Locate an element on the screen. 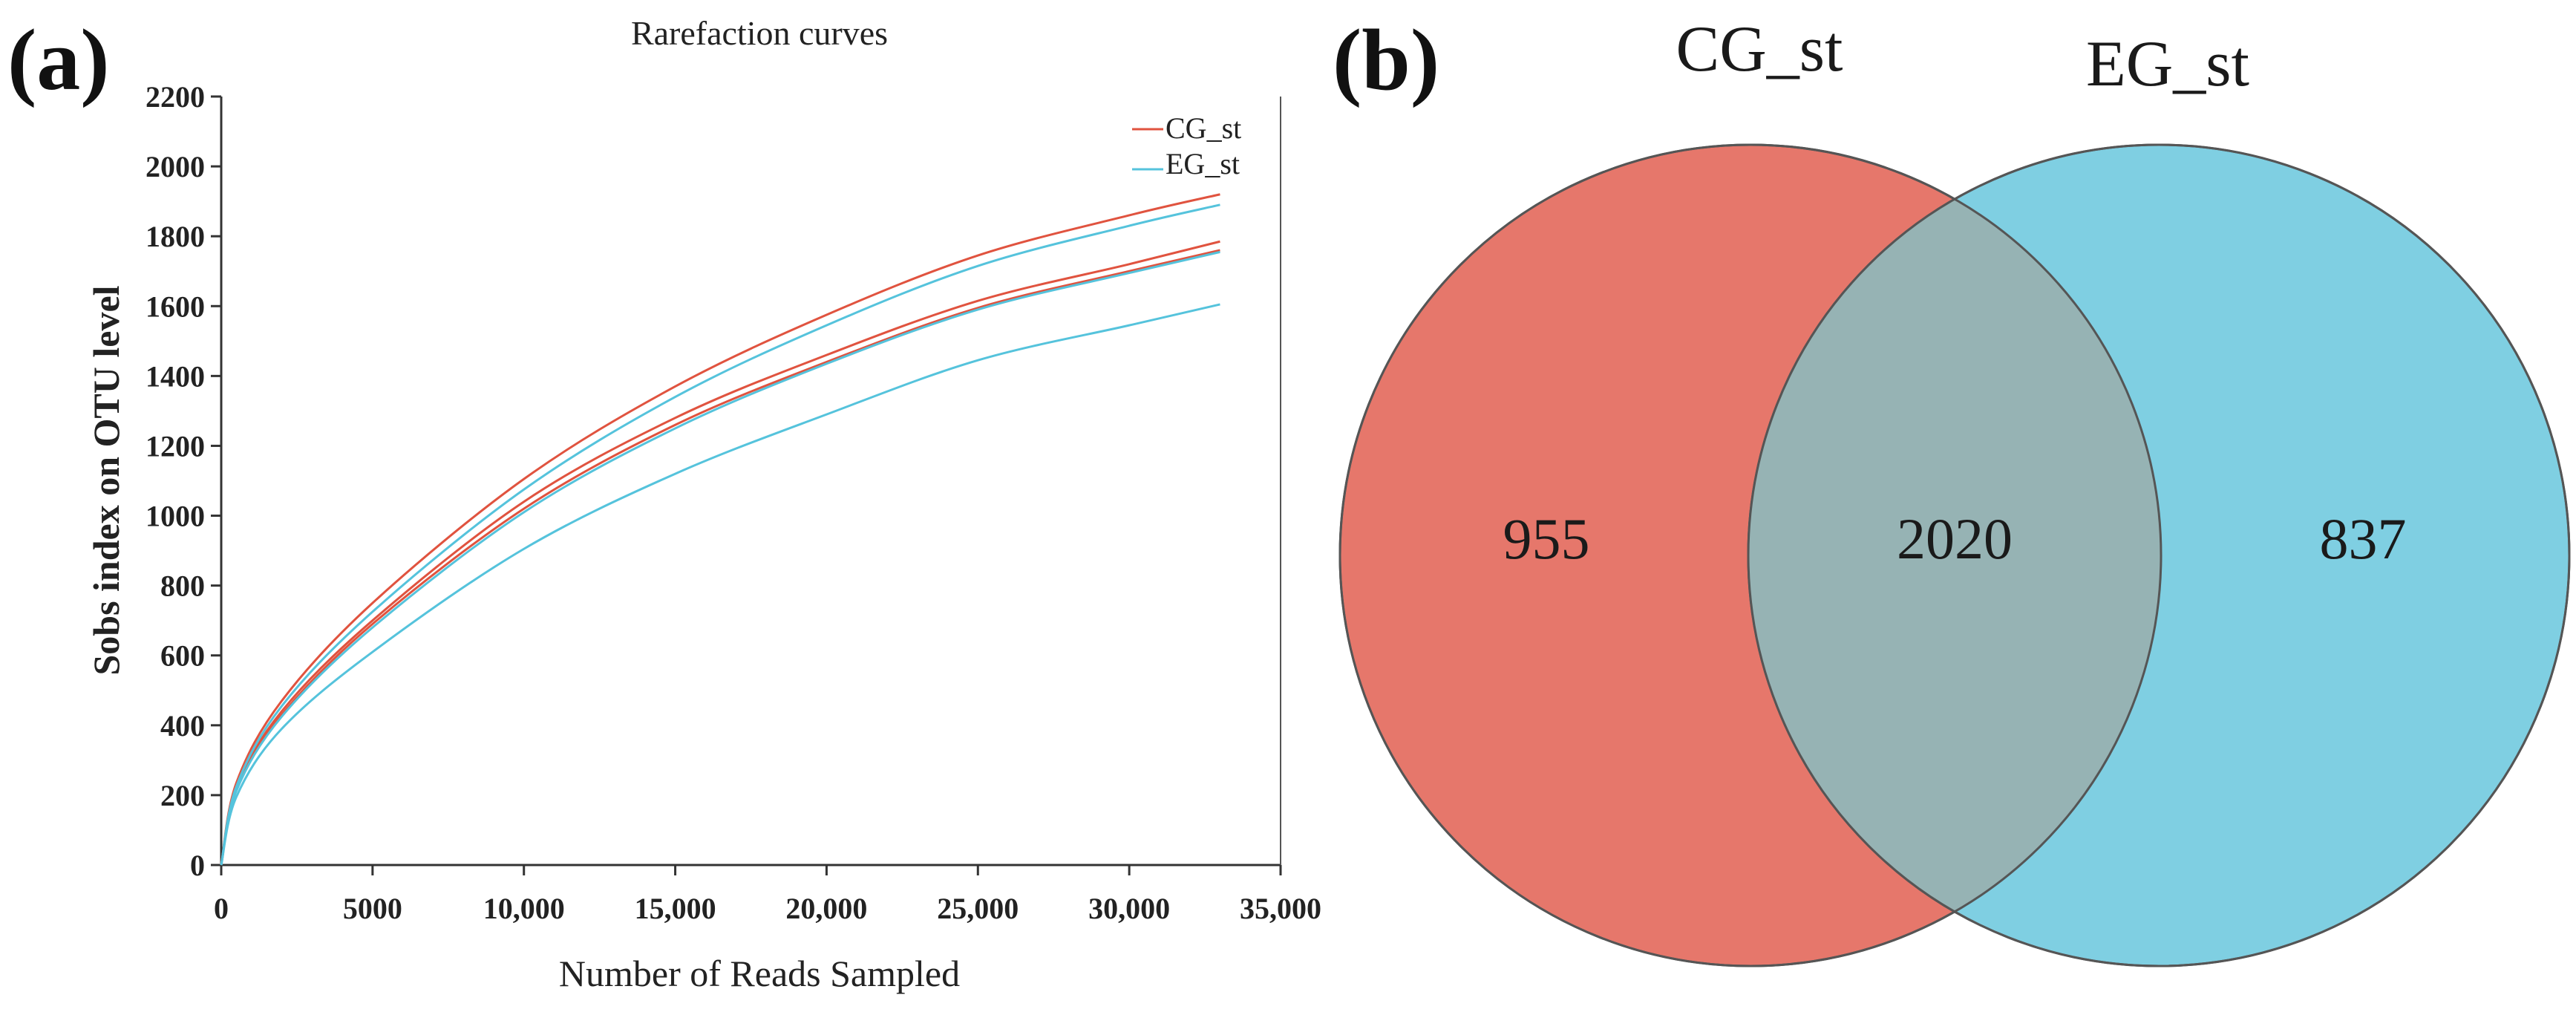 The width and height of the screenshot is (2576, 1015). panel-label-a: (a) is located at coordinates (58, 59).